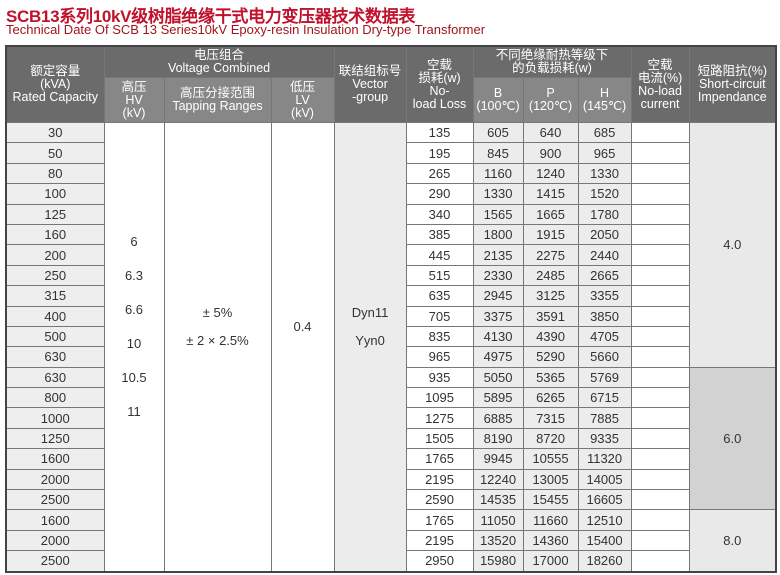 This screenshot has height=575, width=780. Describe the element at coordinates (550, 357) in the screenshot. I see `load-loss-p-cell: 5290` at that location.